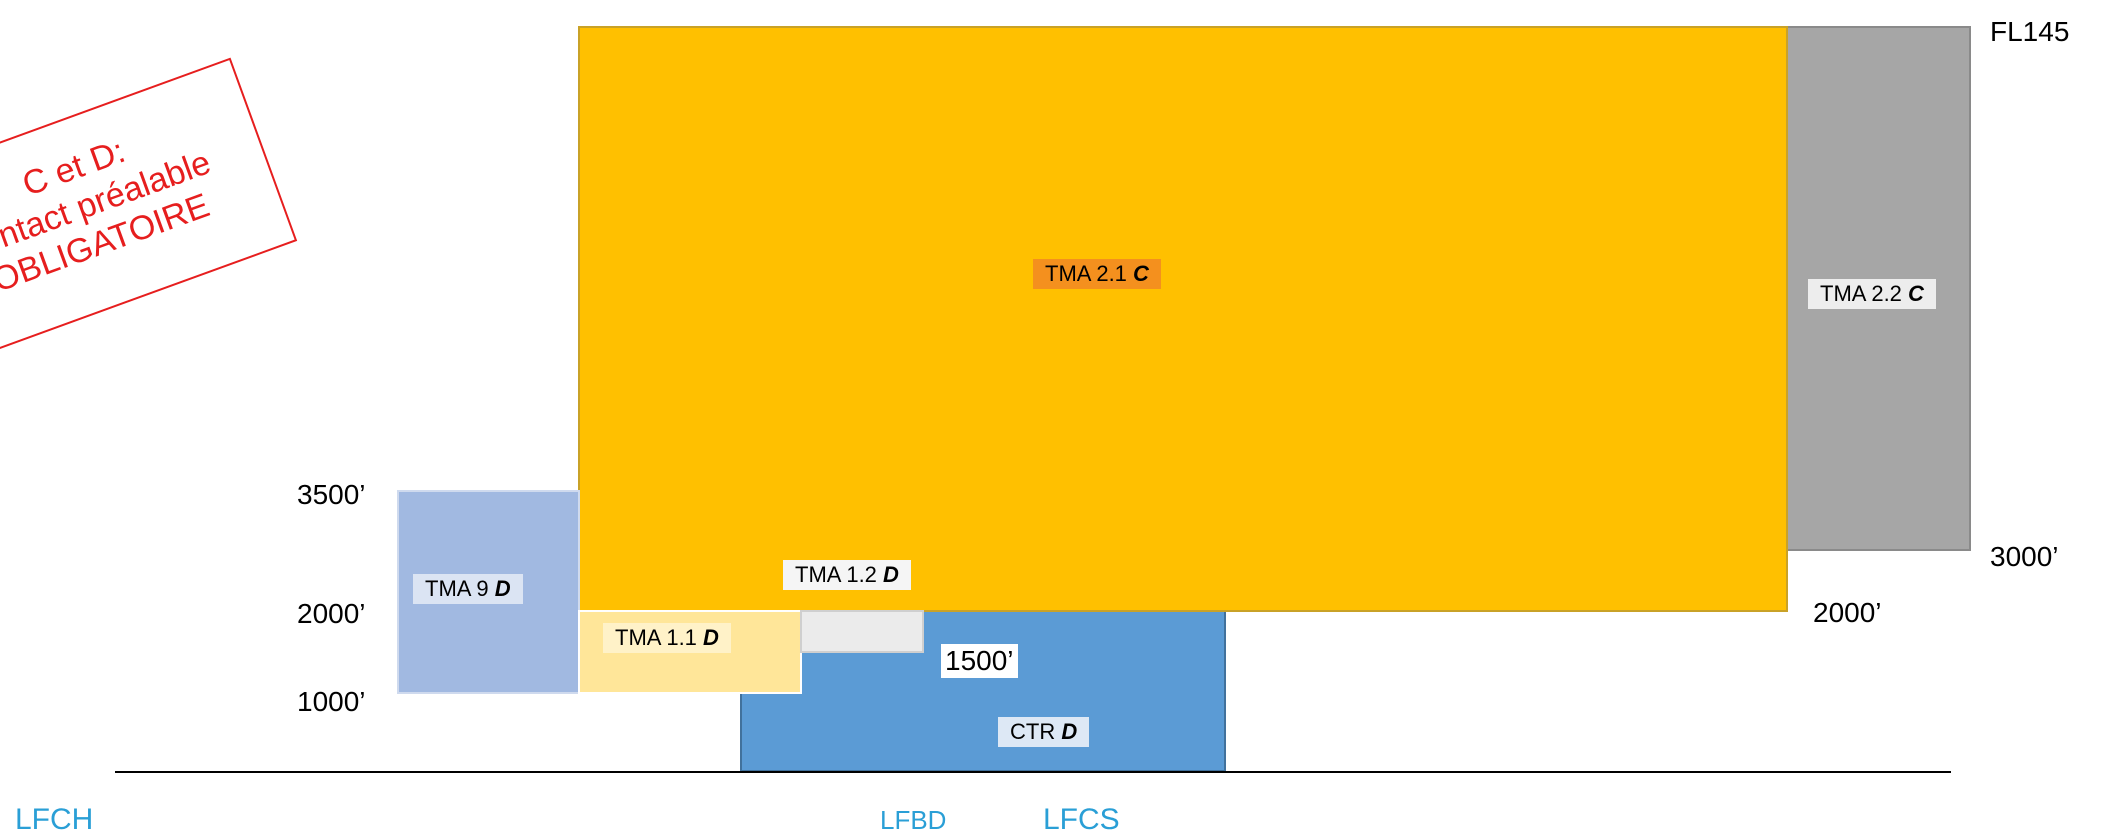 The image size is (2107, 839). What do you see at coordinates (2024, 556) in the screenshot?
I see `altitude-3000: 3000’` at bounding box center [2024, 556].